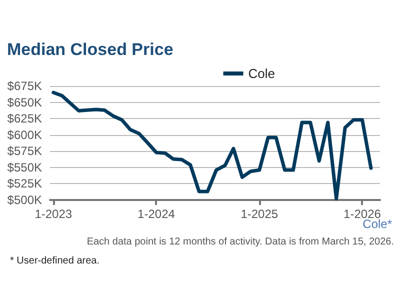 The width and height of the screenshot is (400, 300). Describe the element at coordinates (24, 151) in the screenshot. I see `y-tick-label: $575K` at that location.